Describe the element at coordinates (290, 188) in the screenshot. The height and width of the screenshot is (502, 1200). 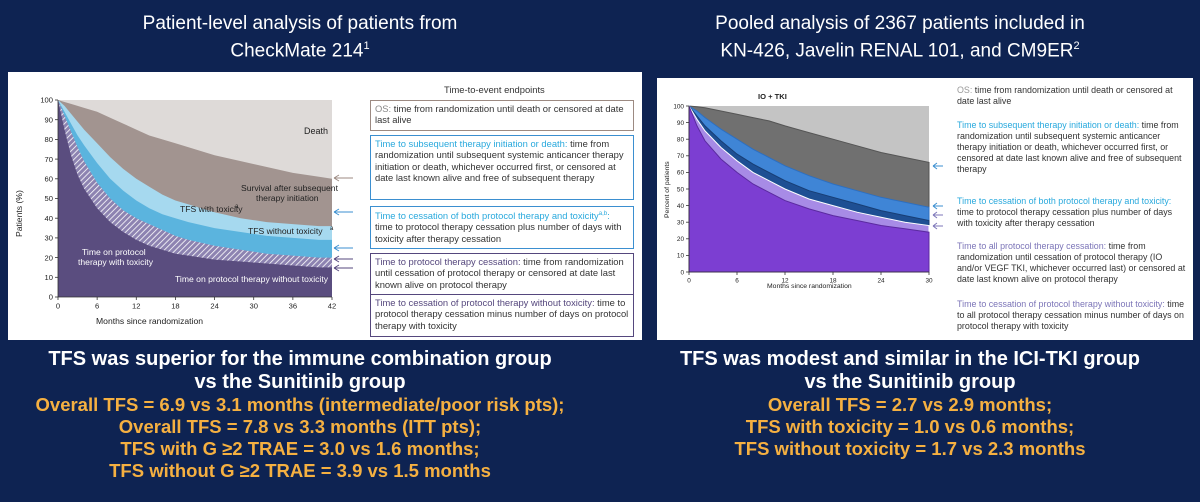
I see `left-label-survival-1: Survival after subsequent` at that location.